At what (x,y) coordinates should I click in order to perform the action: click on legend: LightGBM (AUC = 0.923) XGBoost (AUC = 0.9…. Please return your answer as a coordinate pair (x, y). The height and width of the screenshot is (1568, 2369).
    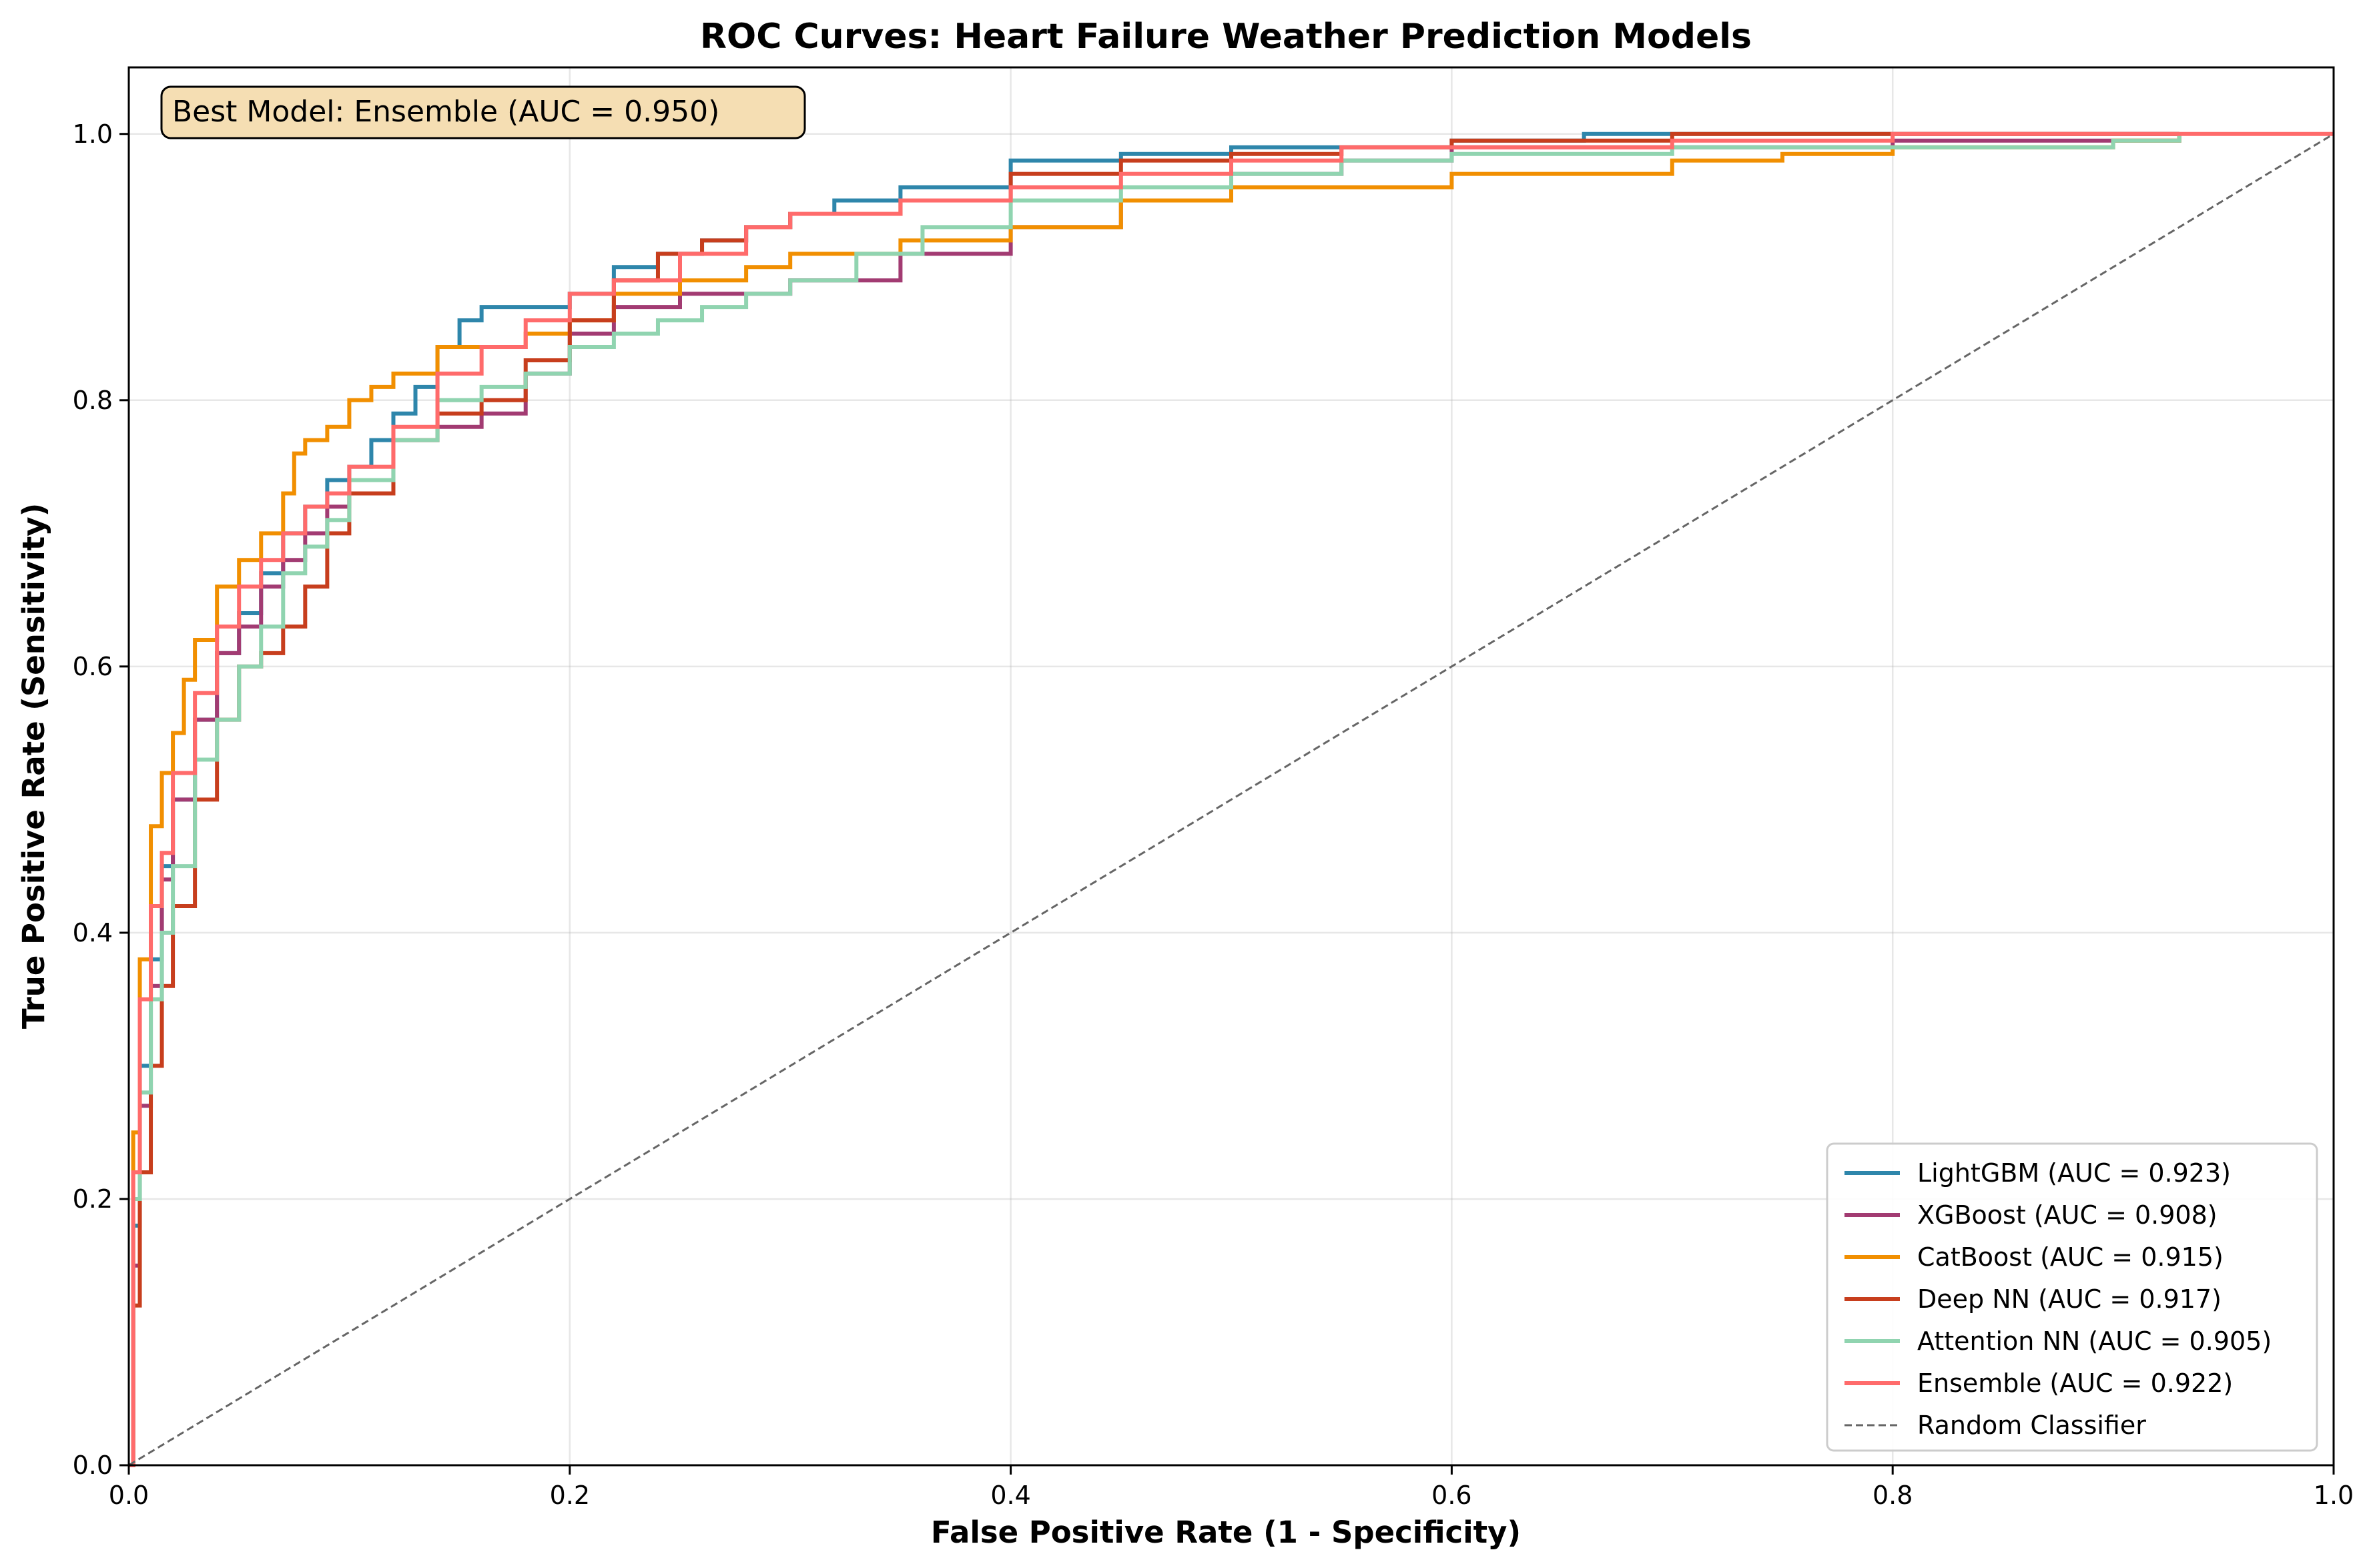
    Looking at the image, I should click on (2072, 1297).